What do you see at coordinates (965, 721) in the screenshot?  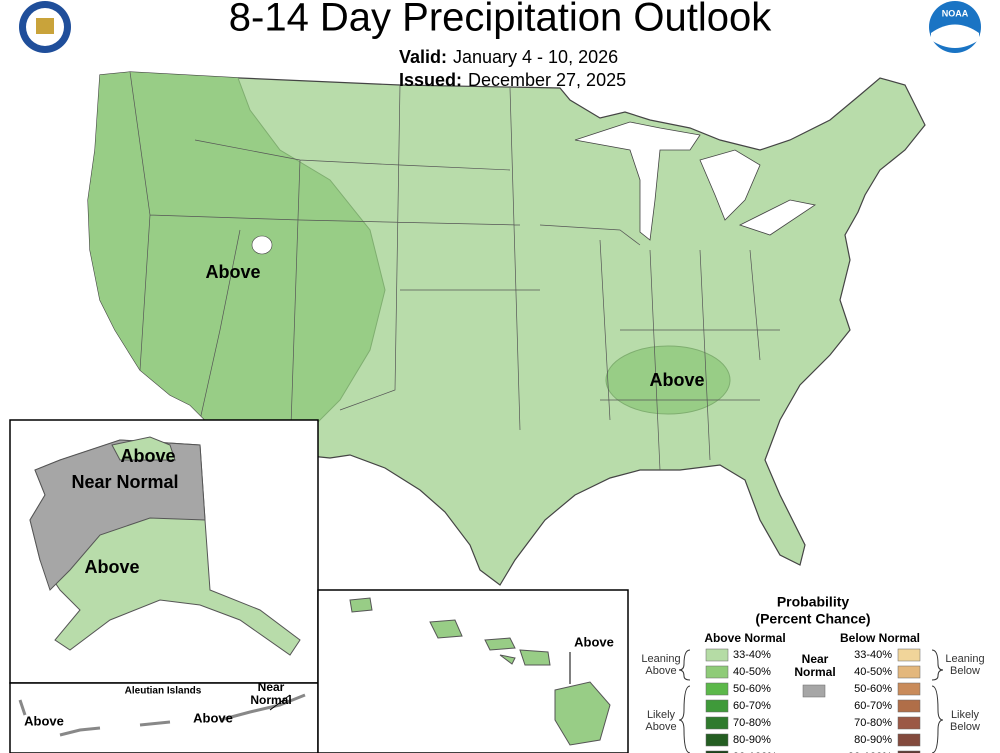 I see `legend-group: Likely Below` at bounding box center [965, 721].